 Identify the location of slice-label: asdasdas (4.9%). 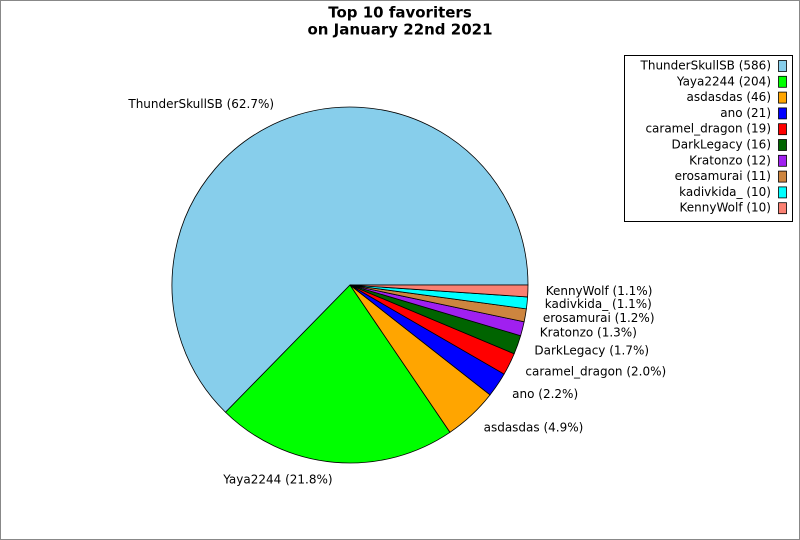
(534, 428).